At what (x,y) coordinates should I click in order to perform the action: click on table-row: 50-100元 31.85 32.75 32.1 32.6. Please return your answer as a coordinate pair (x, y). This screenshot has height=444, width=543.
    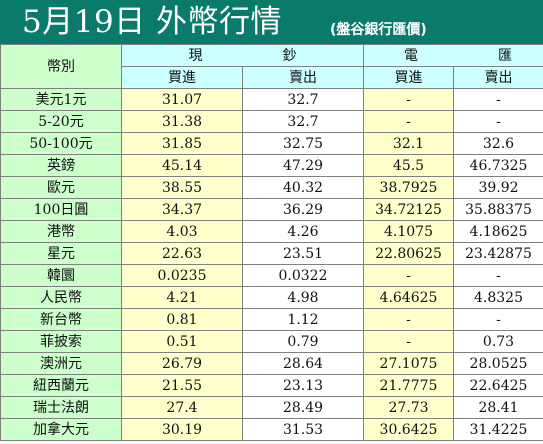
    Looking at the image, I should click on (271, 143).